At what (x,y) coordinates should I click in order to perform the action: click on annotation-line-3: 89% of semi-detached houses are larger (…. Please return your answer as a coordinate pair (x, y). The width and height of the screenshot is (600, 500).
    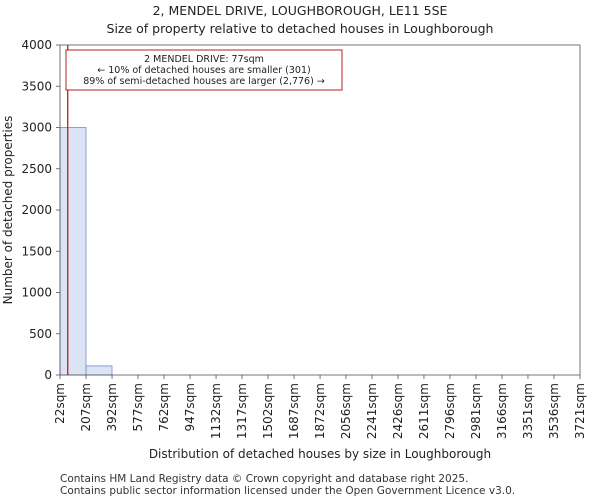
    Looking at the image, I should click on (204, 81).